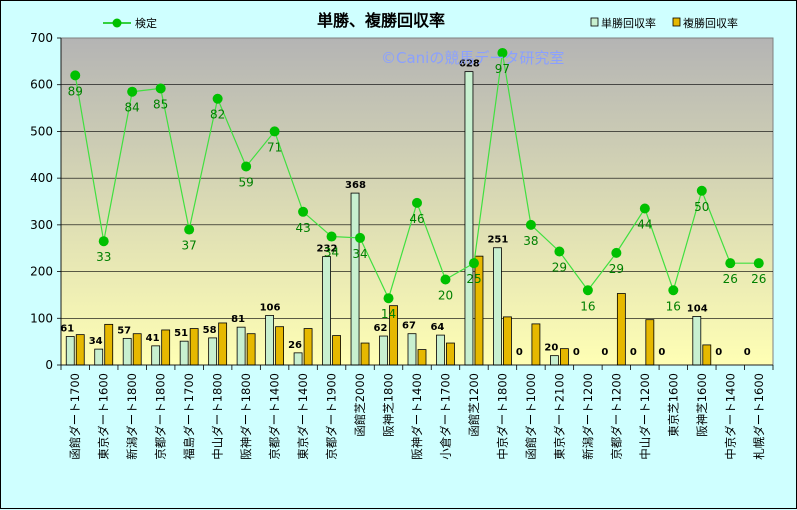  What do you see at coordinates (416, 219) in the screenshot?
I see `line-value-label: 46` at bounding box center [416, 219].